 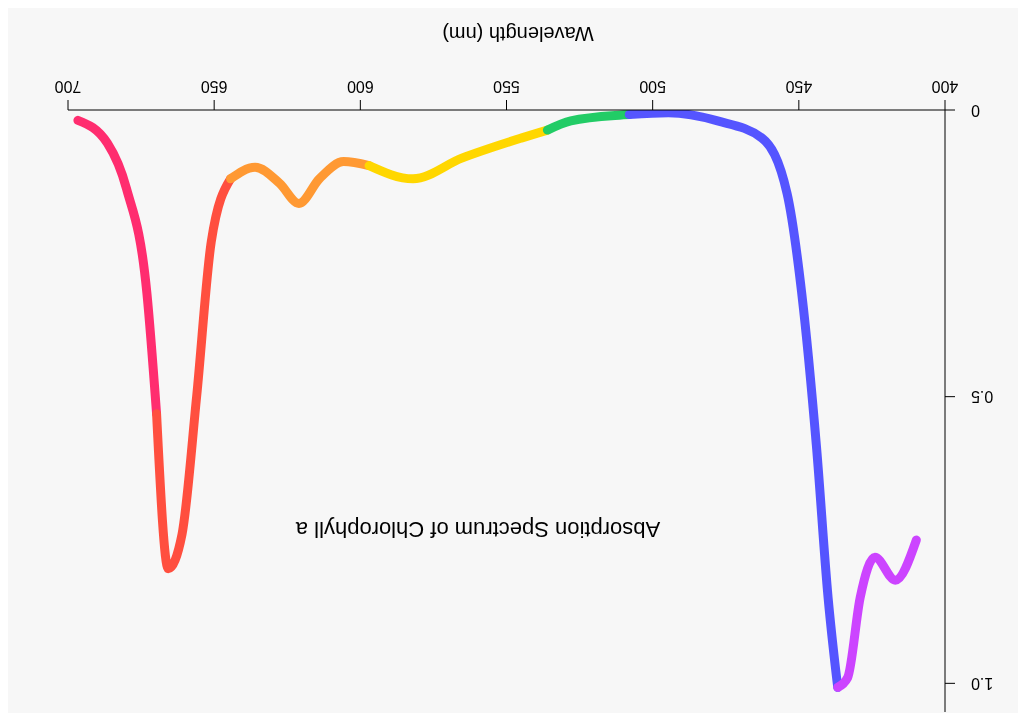 What do you see at coordinates (982, 397) in the screenshot?
I see `y-tick-label: 0.5` at bounding box center [982, 397].